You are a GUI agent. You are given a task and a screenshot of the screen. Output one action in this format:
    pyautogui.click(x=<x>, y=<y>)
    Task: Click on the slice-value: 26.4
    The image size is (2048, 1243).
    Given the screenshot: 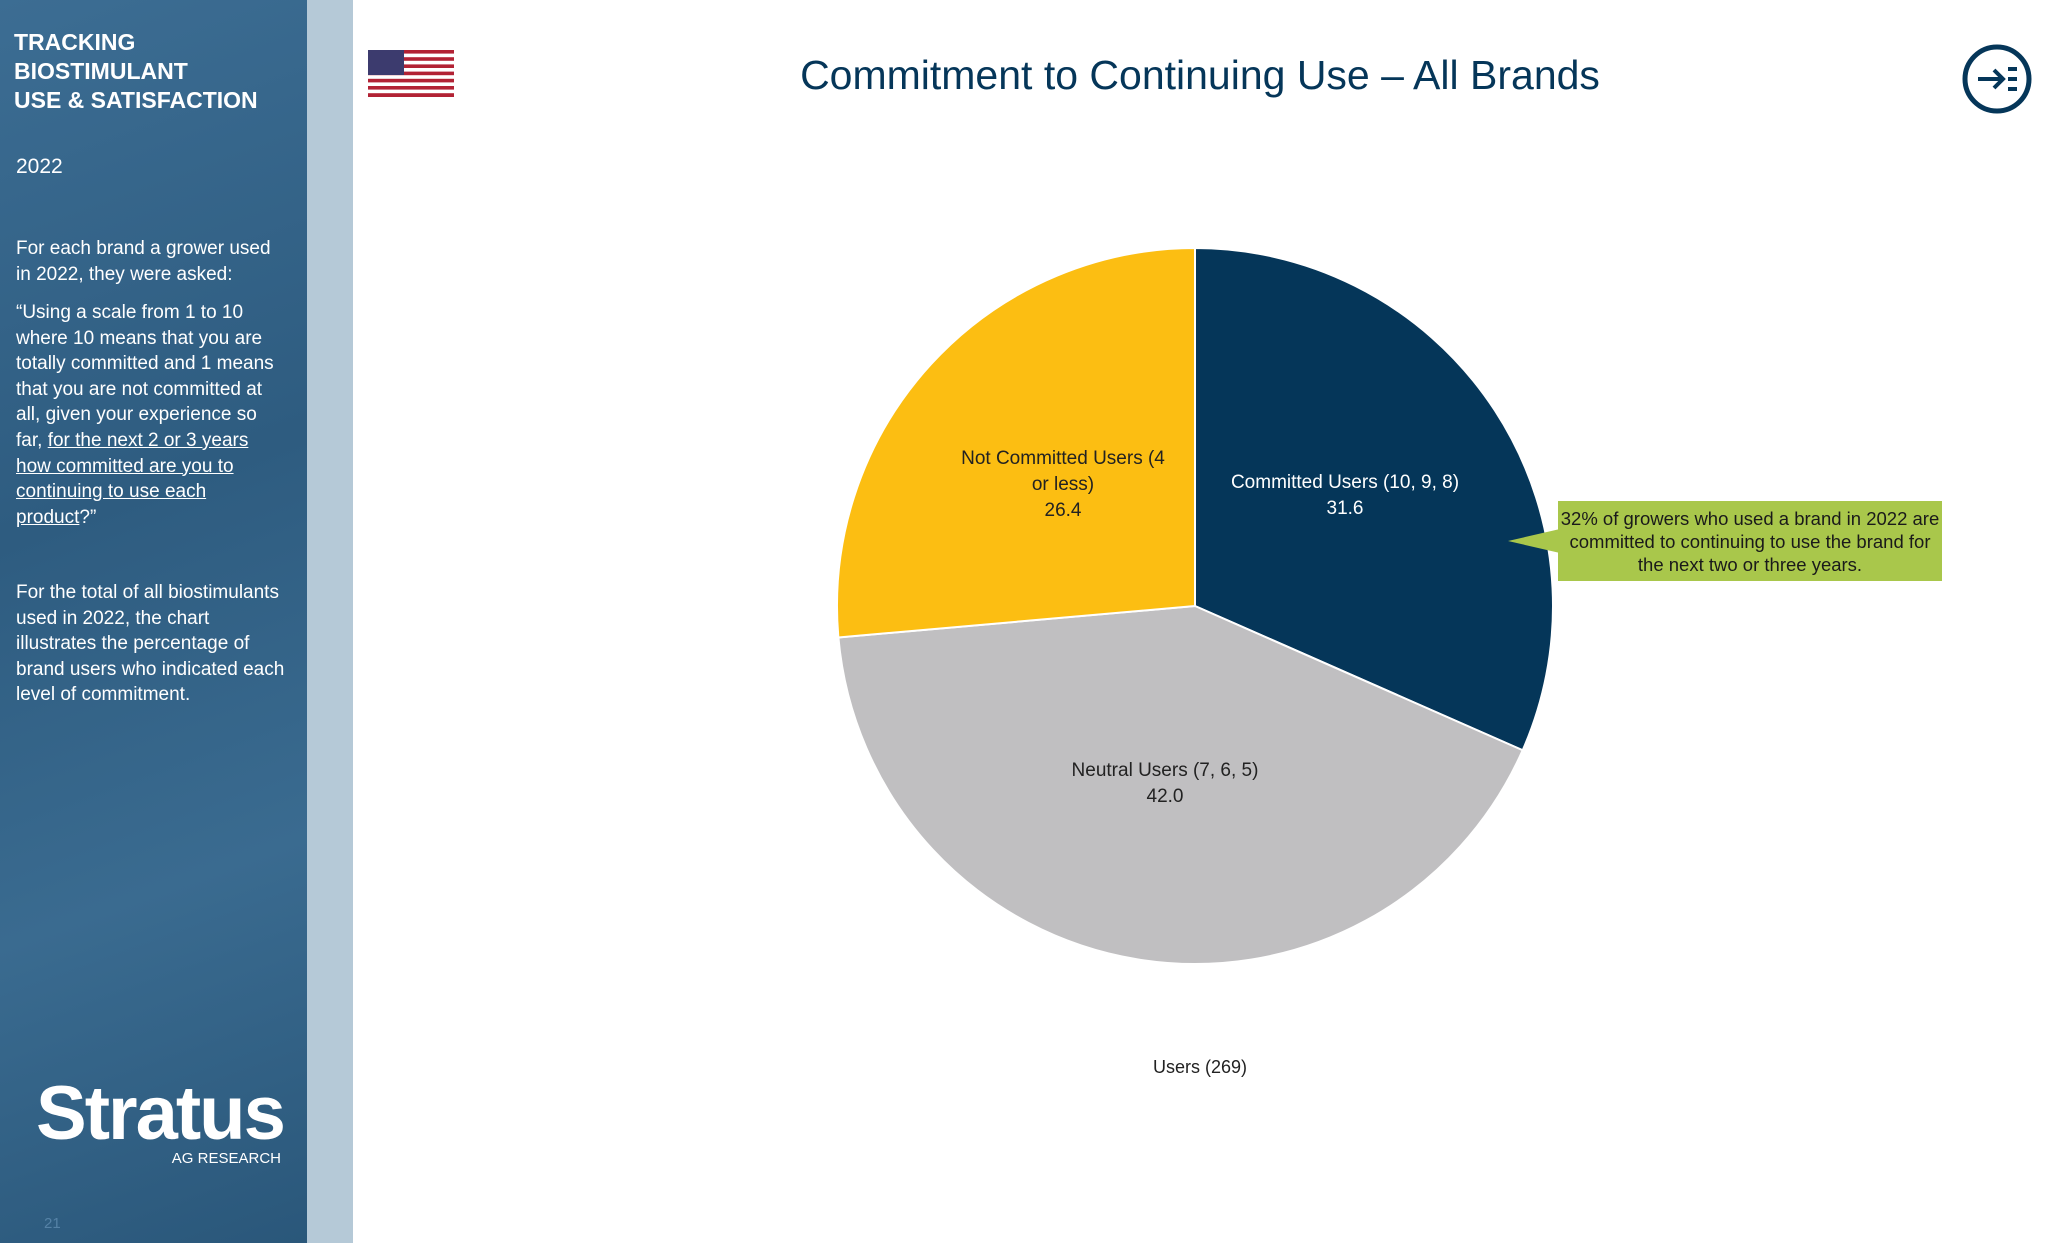 What is the action you would take?
    pyautogui.click(x=1063, y=510)
    